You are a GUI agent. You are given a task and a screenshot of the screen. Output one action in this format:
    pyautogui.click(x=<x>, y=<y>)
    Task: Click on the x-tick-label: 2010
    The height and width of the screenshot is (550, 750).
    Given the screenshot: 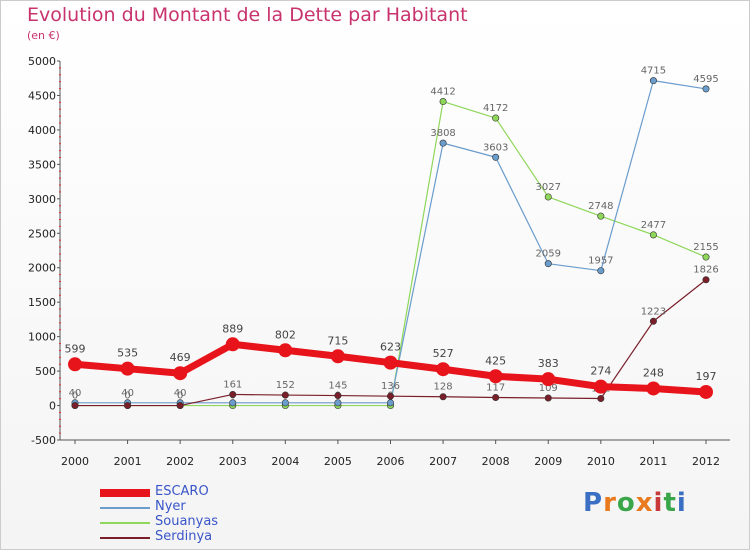 What is the action you would take?
    pyautogui.click(x=601, y=461)
    